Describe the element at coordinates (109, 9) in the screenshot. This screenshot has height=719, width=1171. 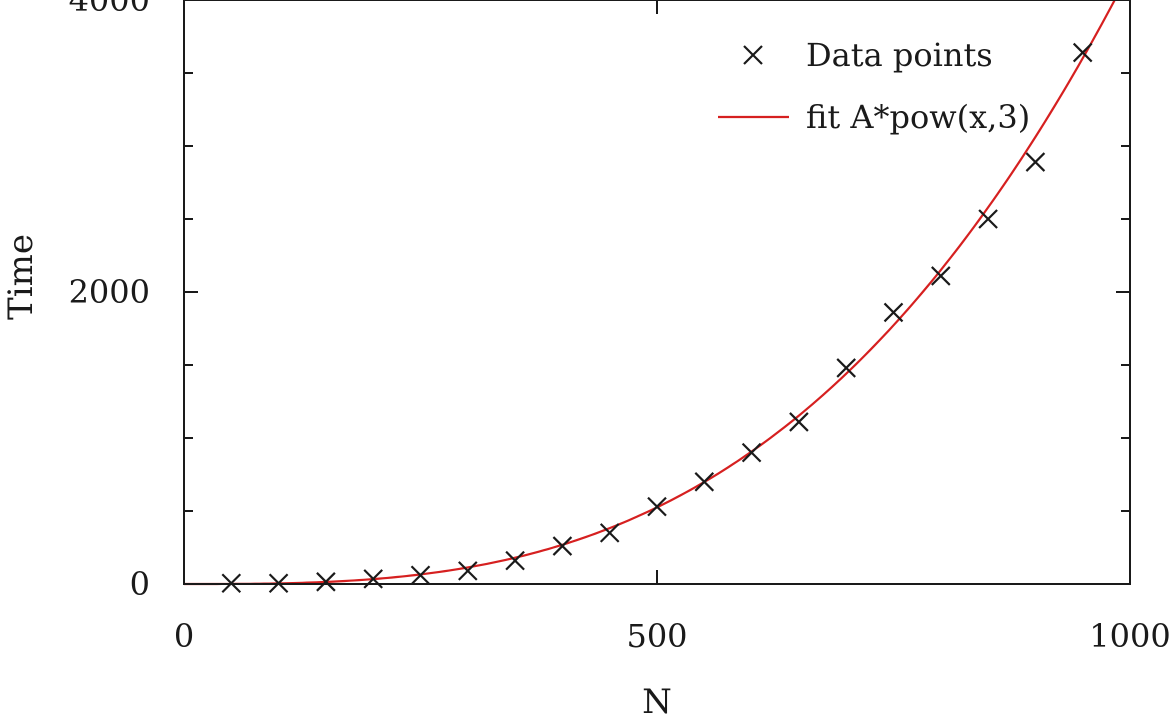
I see `y-tick-label-2: 4000` at that location.